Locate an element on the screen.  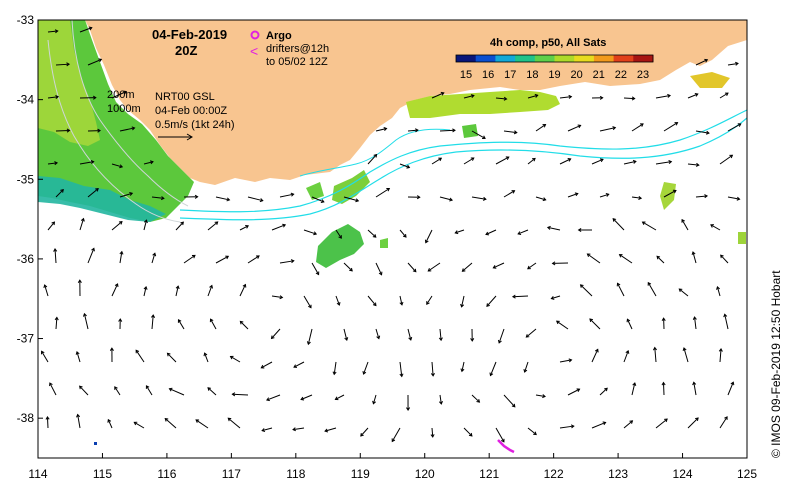
scale-arrow-icon is located at coordinates (175, 137).